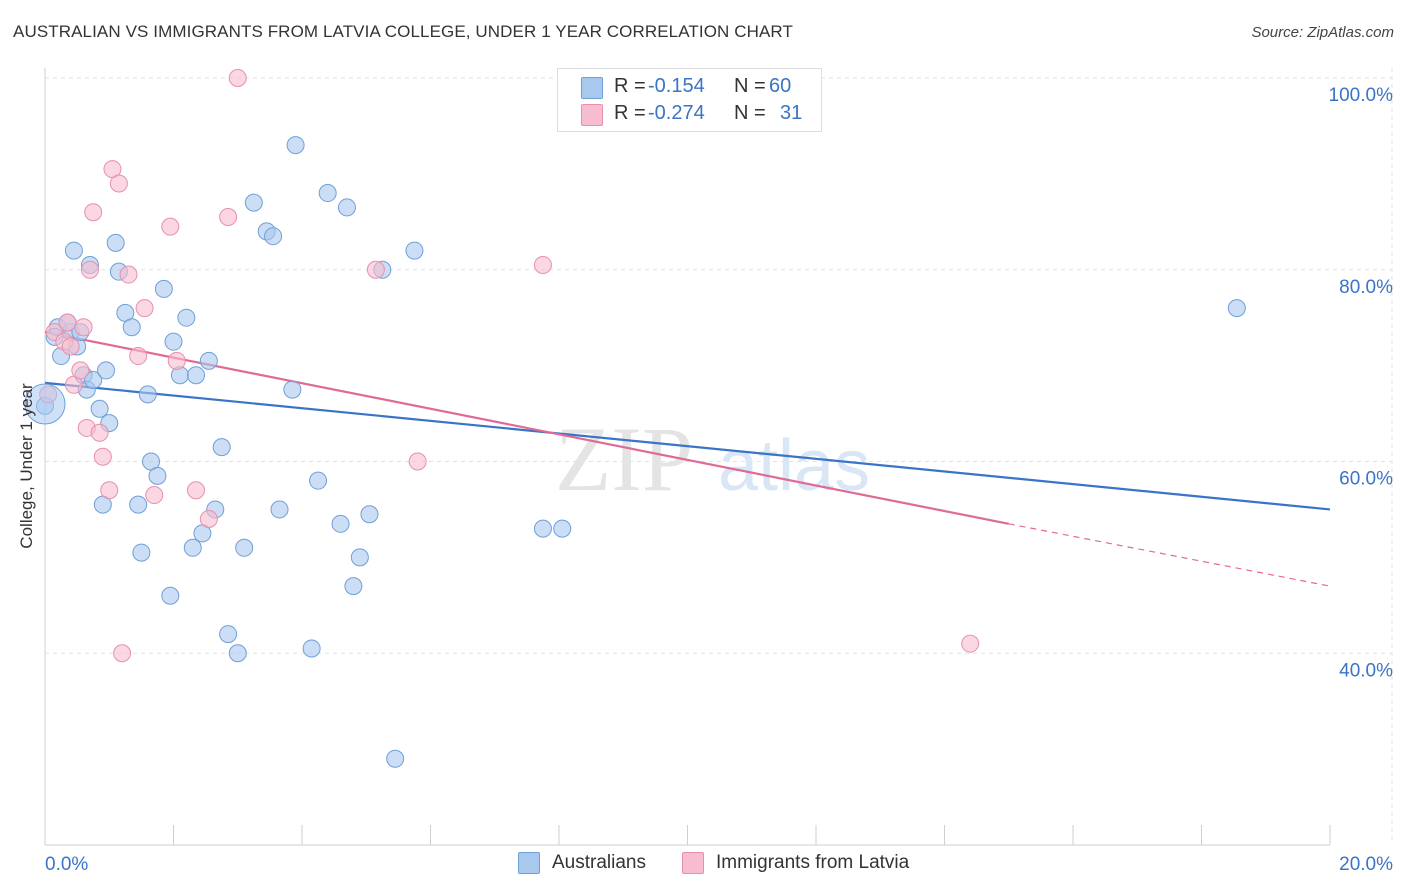 This screenshot has height=892, width=1406. Describe the element at coordinates (780, 86) in the screenshot. I see `legend-n-value: 60` at that location.